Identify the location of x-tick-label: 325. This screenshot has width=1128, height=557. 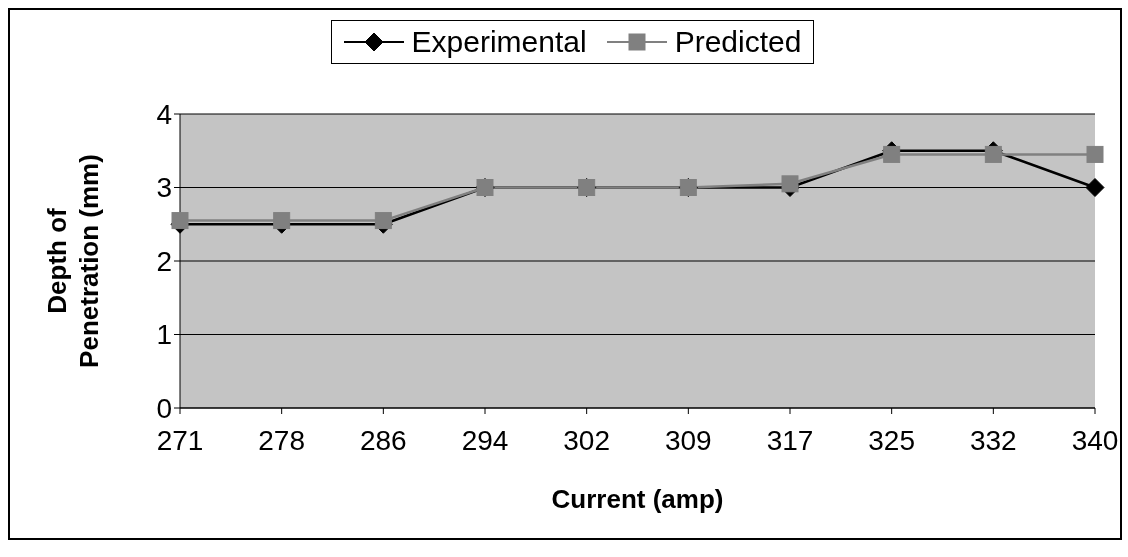
(892, 440).